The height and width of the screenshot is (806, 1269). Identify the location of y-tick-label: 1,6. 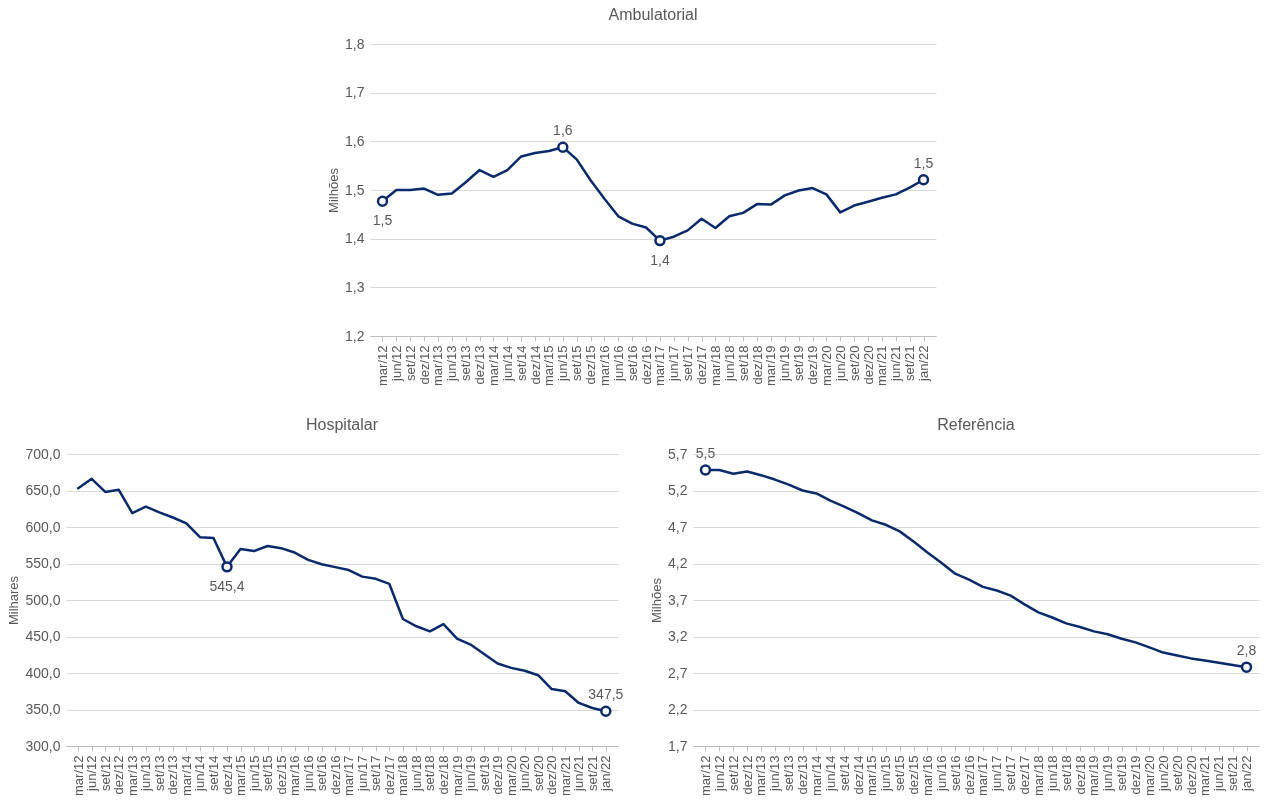
(355, 140).